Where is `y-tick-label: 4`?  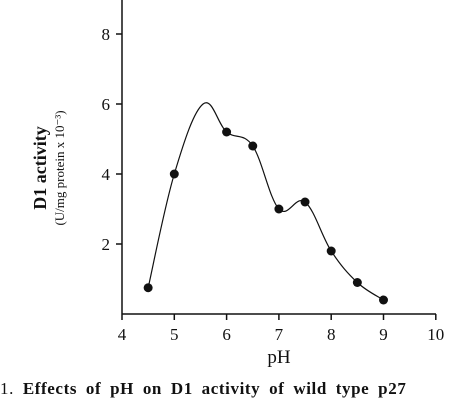
y-tick-label: 4 is located at coordinates (106, 174).